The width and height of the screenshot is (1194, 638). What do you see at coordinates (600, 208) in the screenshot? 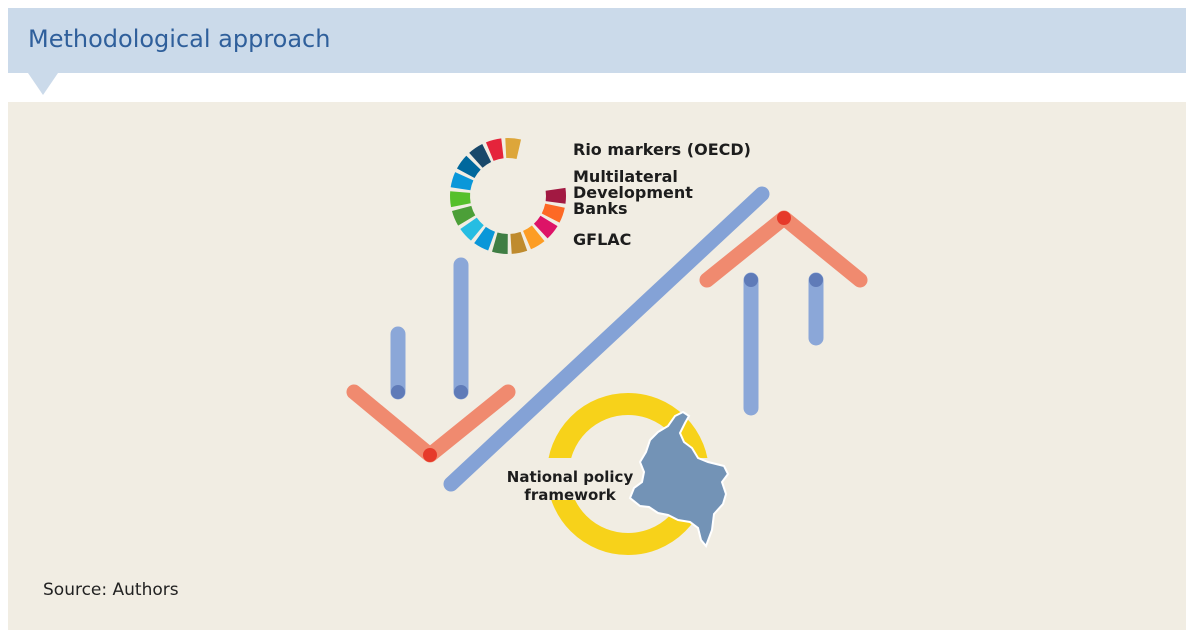
I see `mdb-label-line3: Banks` at bounding box center [600, 208].